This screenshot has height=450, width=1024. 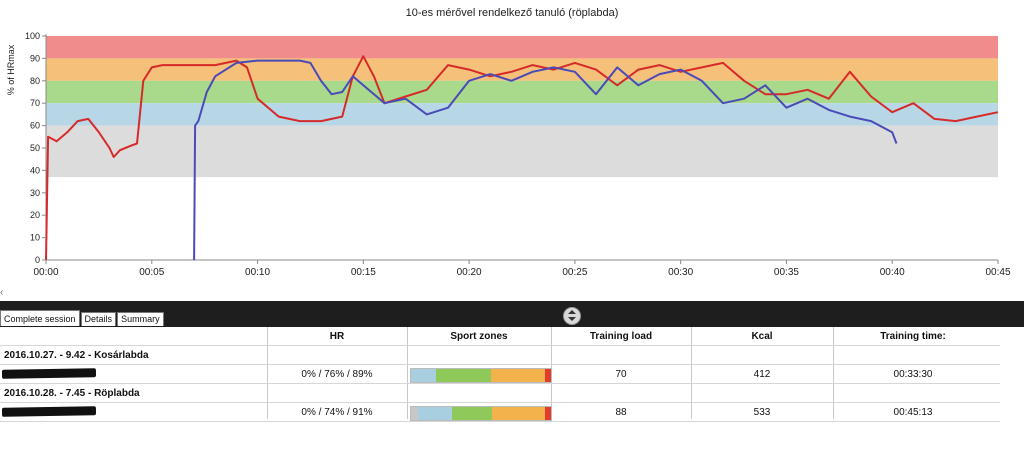 What do you see at coordinates (140, 319) in the screenshot?
I see `tab-summary: Summary` at bounding box center [140, 319].